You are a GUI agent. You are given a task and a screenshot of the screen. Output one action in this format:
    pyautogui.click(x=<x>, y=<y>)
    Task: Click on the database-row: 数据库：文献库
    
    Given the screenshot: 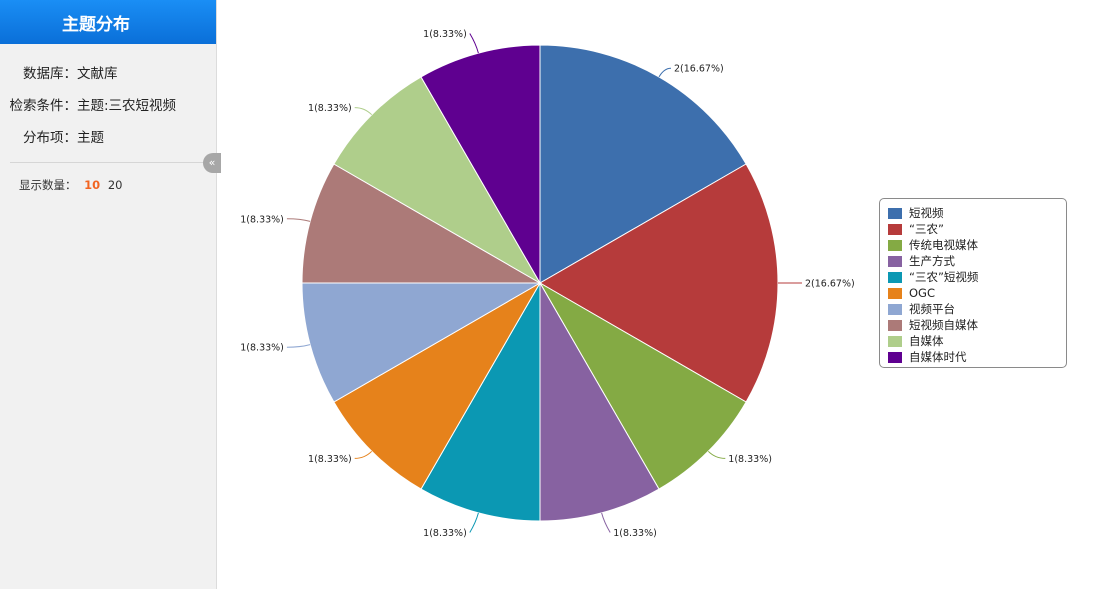 What is the action you would take?
    pyautogui.click(x=108, y=72)
    